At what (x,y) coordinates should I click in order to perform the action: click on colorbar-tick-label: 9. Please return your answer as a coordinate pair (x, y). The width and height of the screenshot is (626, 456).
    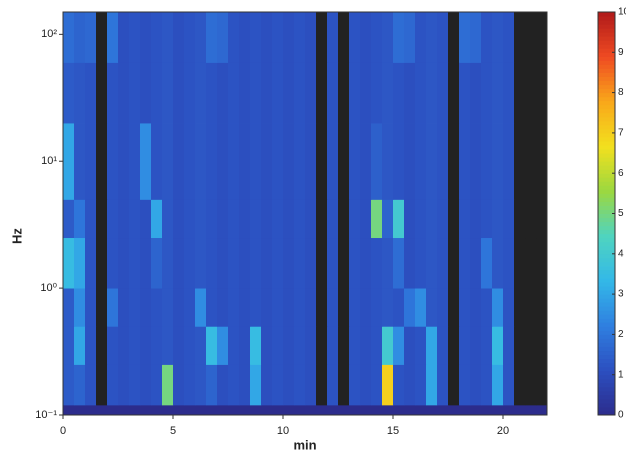
    Looking at the image, I should click on (621, 52).